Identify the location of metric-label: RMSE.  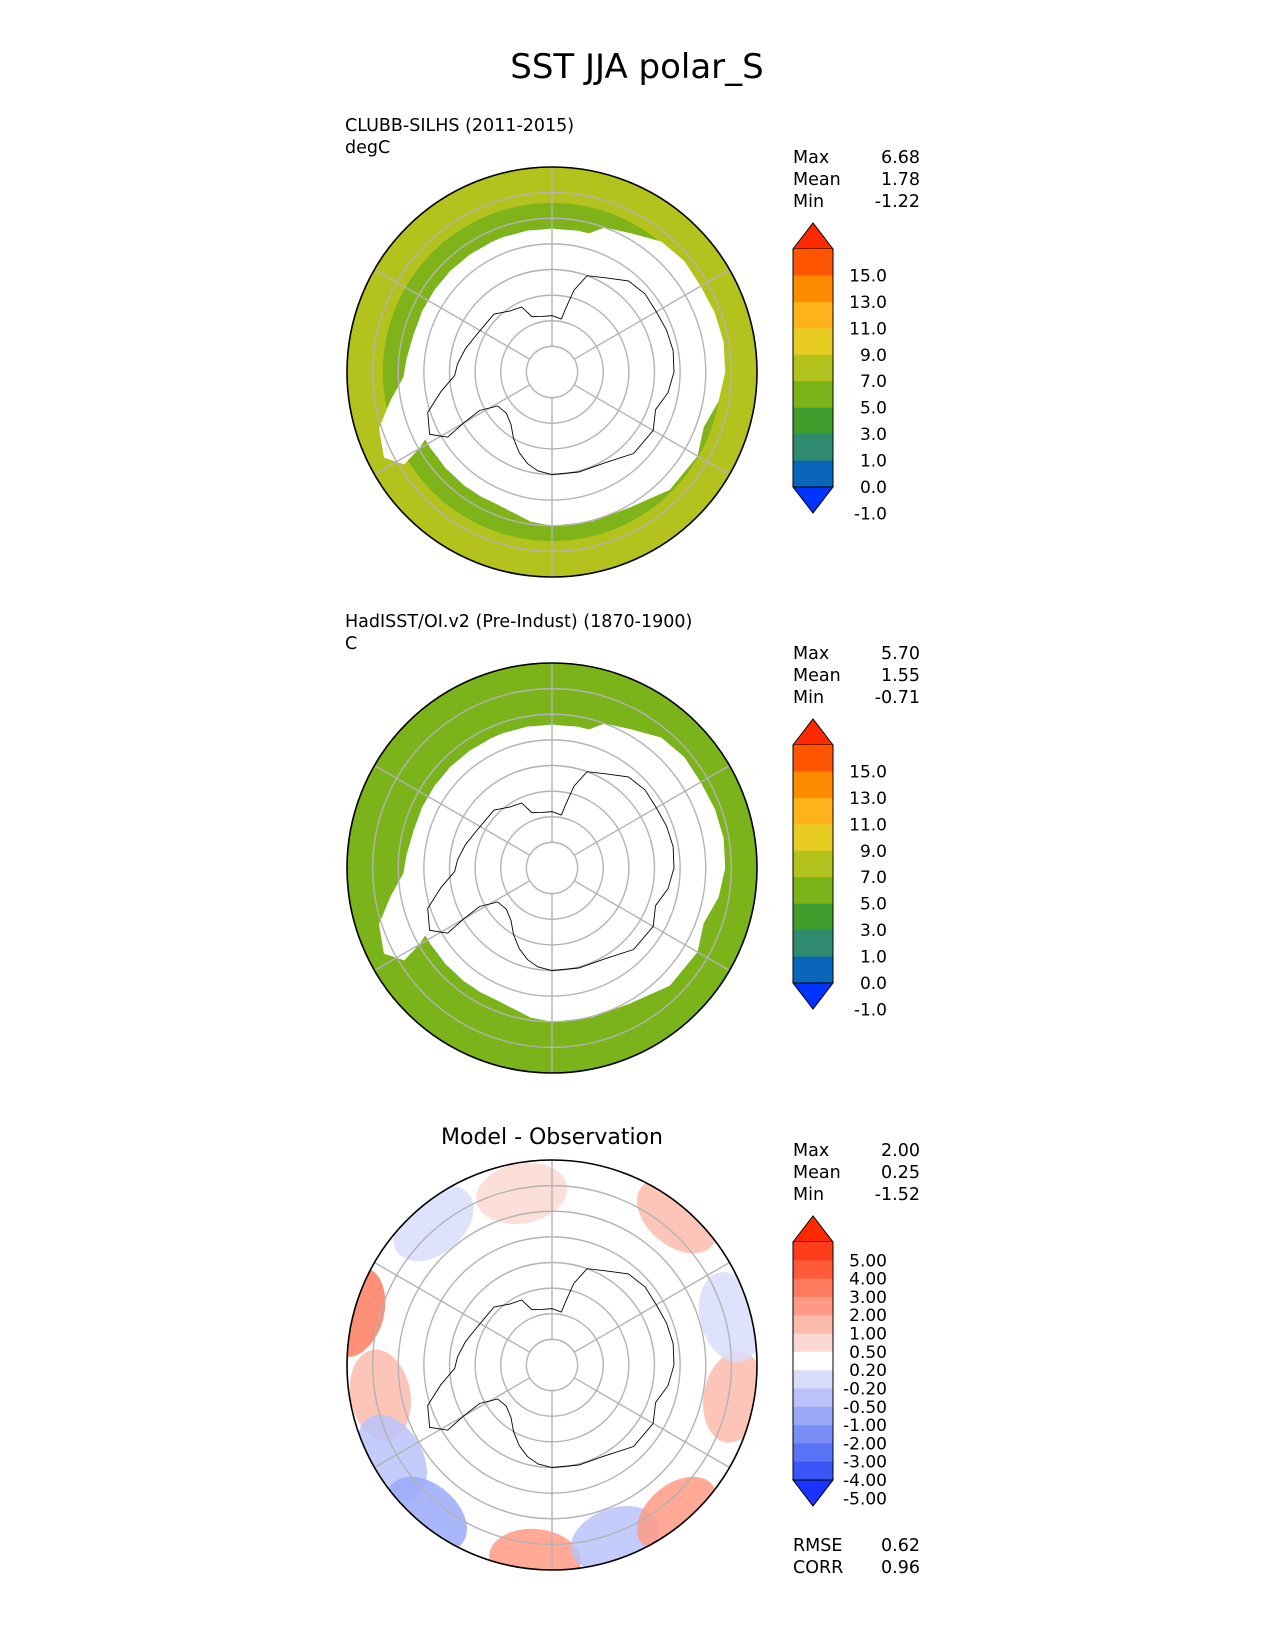
(817, 1546).